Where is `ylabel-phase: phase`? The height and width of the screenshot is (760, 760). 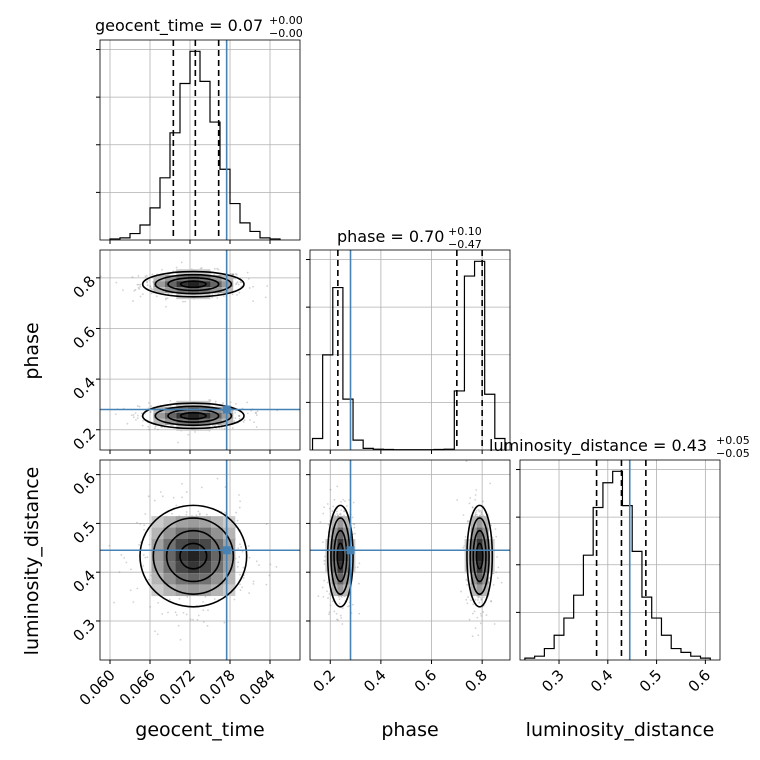
ylabel-phase: phase is located at coordinates (32, 350).